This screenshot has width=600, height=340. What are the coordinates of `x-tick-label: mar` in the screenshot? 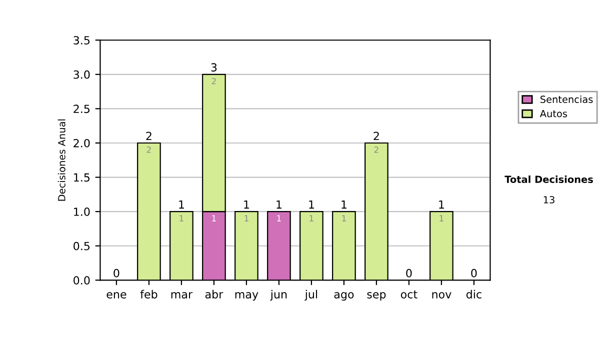 It's located at (182, 295).